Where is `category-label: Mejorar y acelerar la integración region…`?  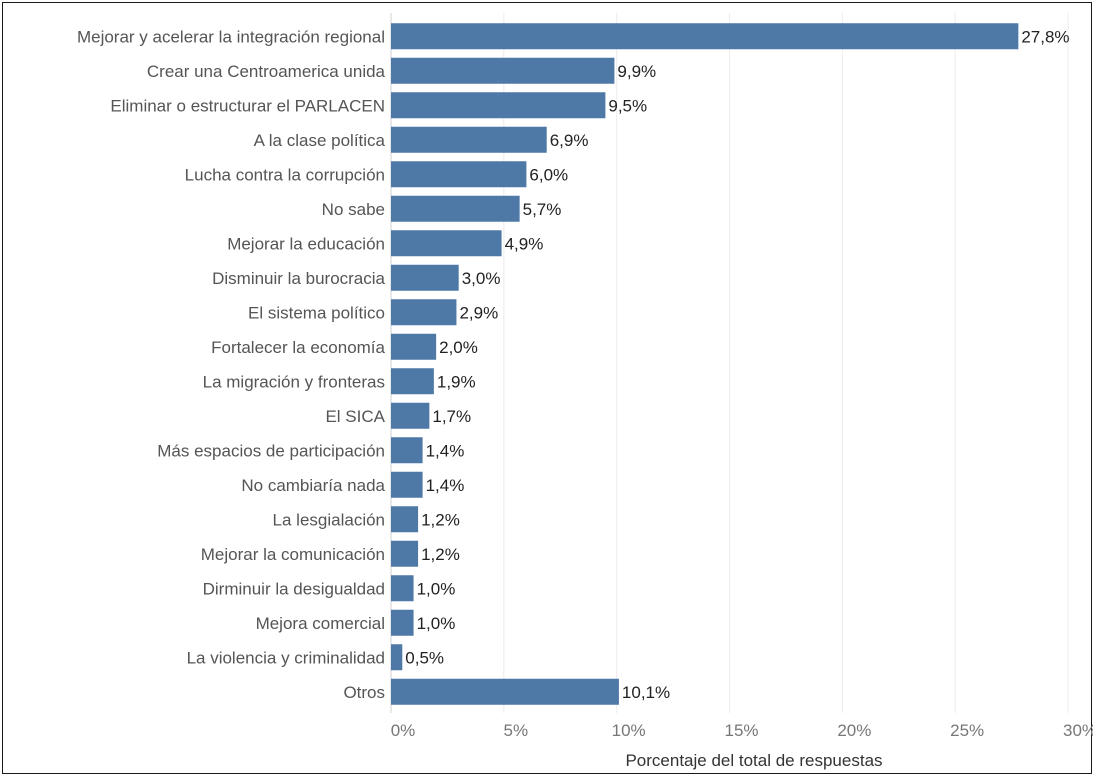 category-label: Mejorar y acelerar la integración region… is located at coordinates (231, 36).